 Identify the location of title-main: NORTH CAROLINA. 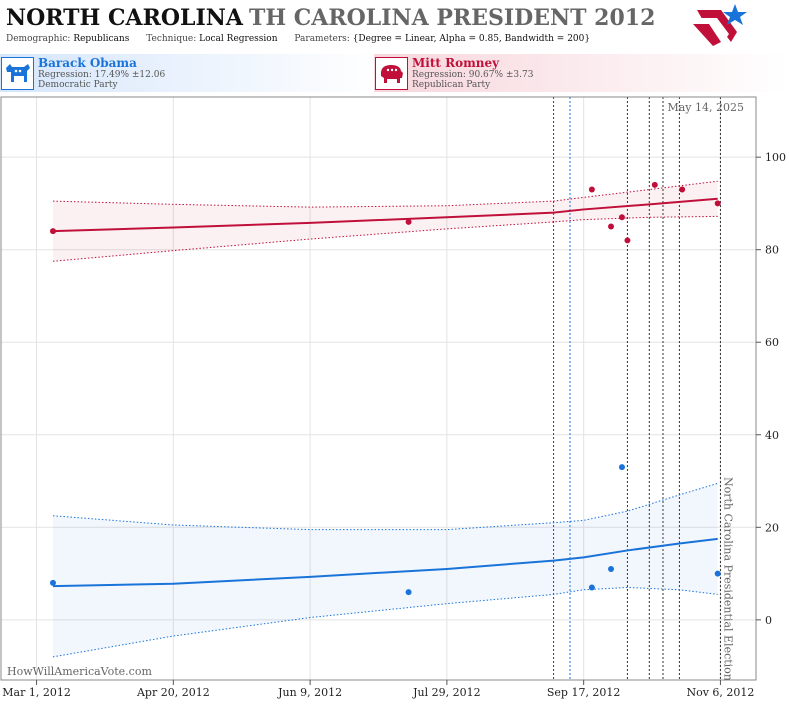
(124, 18).